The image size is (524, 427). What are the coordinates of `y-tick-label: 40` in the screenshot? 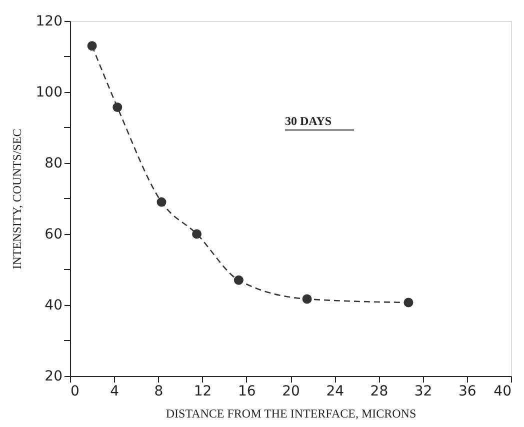 It's located at (53, 306).